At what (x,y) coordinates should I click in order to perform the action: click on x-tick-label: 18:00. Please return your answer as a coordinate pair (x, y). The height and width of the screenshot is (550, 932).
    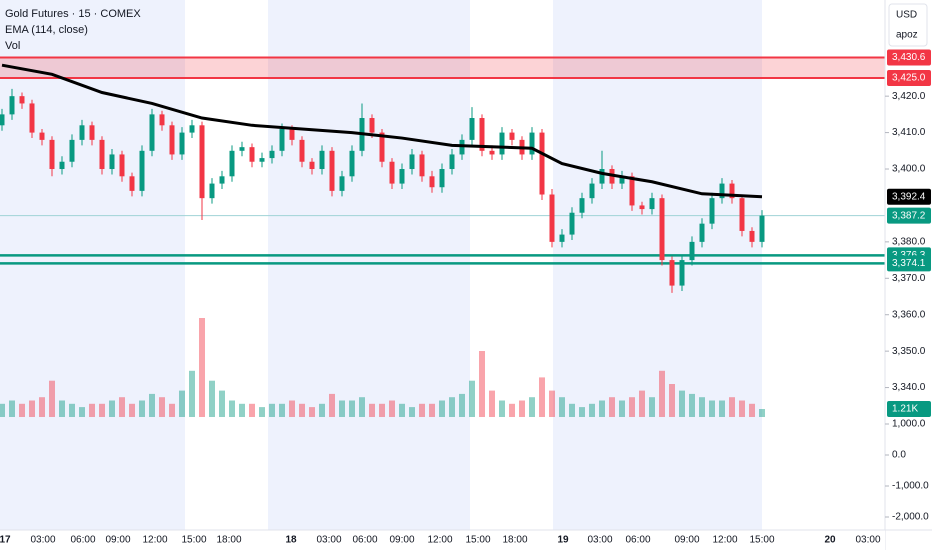
    Looking at the image, I should click on (228, 540).